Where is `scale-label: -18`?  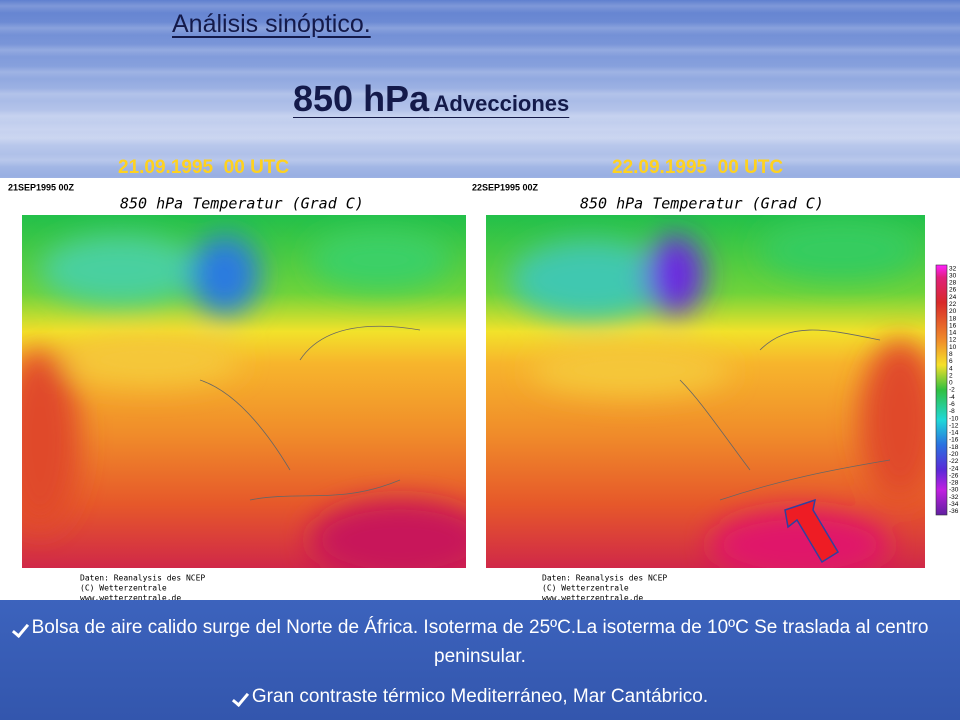
scale-label: -18 is located at coordinates (954, 447).